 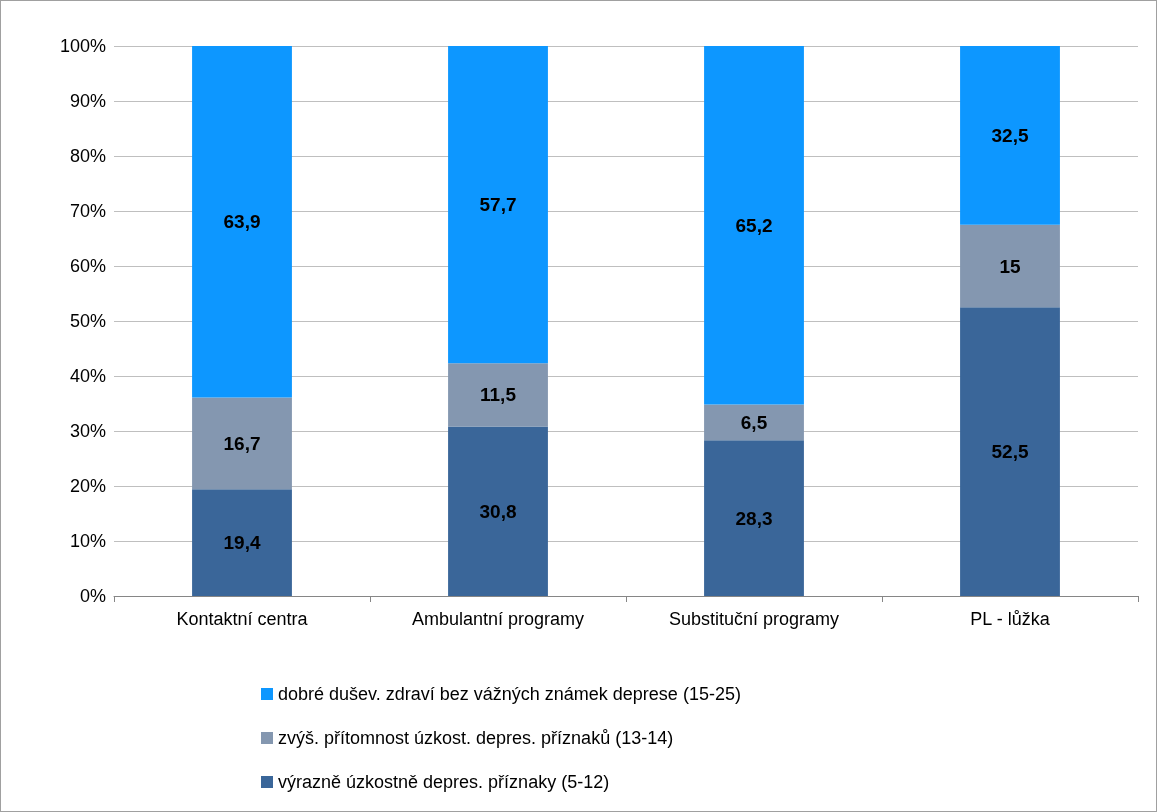 I want to click on data-label: 63,9, so click(x=242, y=222).